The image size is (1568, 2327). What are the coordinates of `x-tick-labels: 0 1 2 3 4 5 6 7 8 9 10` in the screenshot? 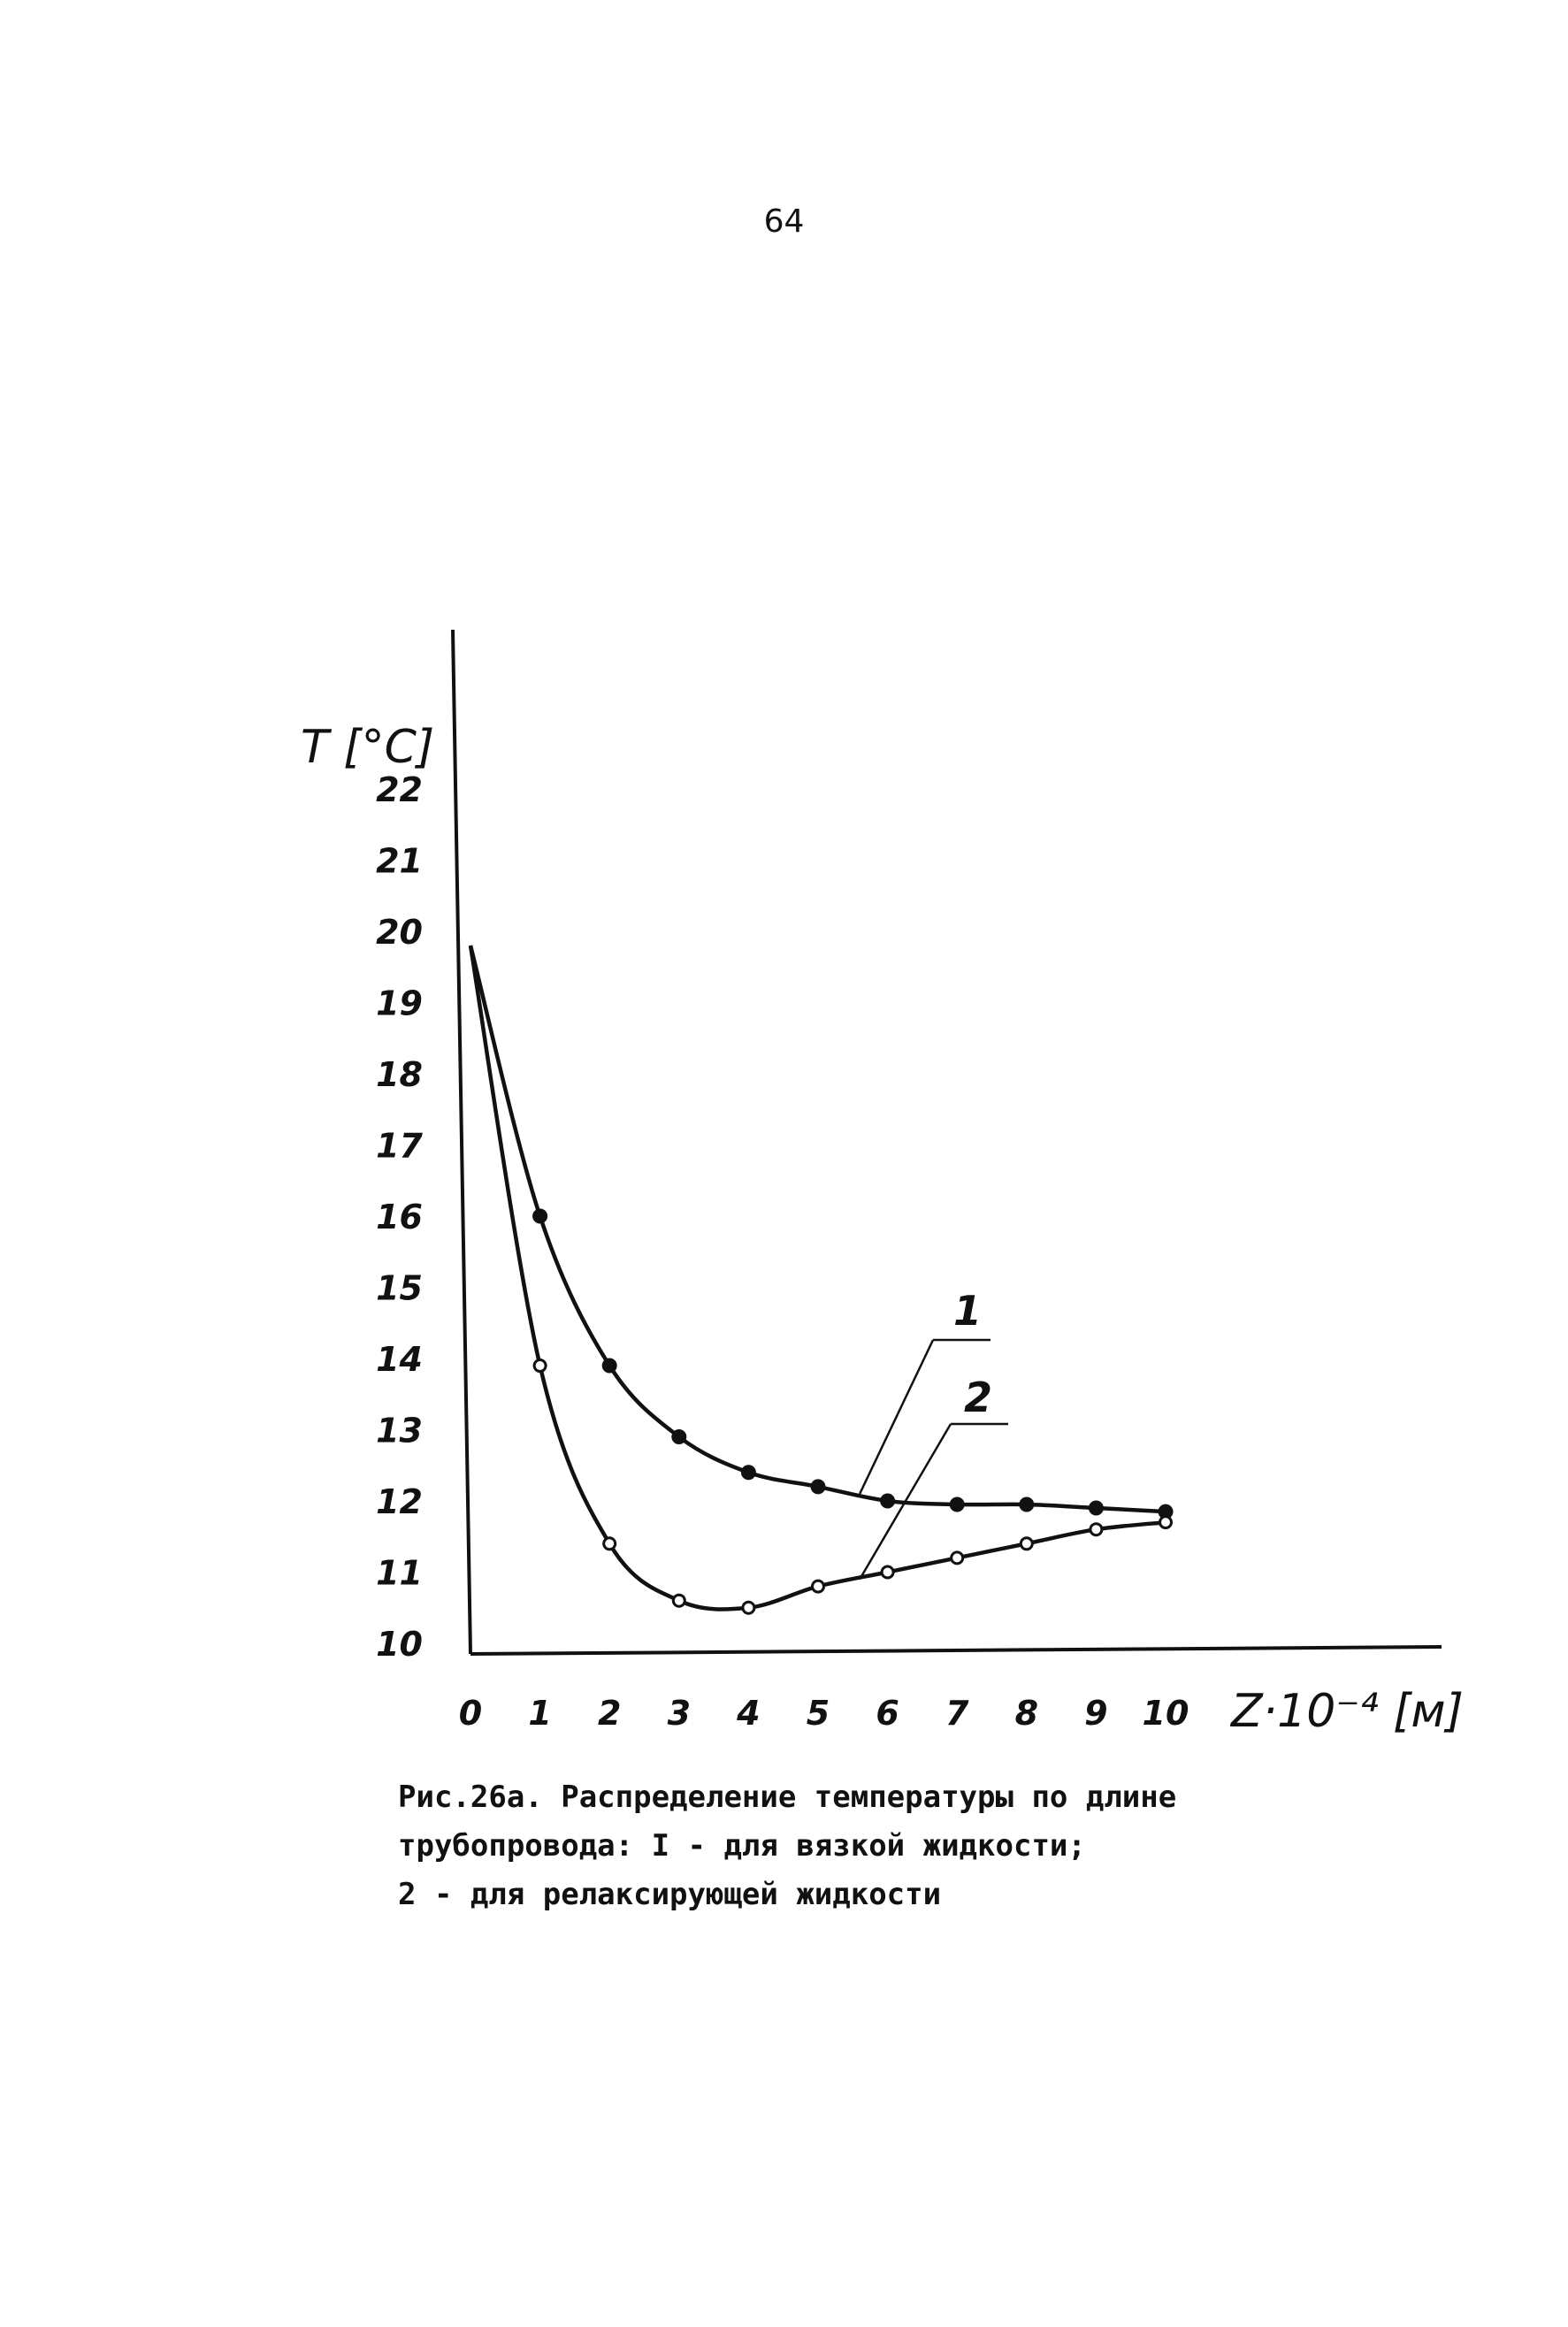 It's located at (824, 1714).